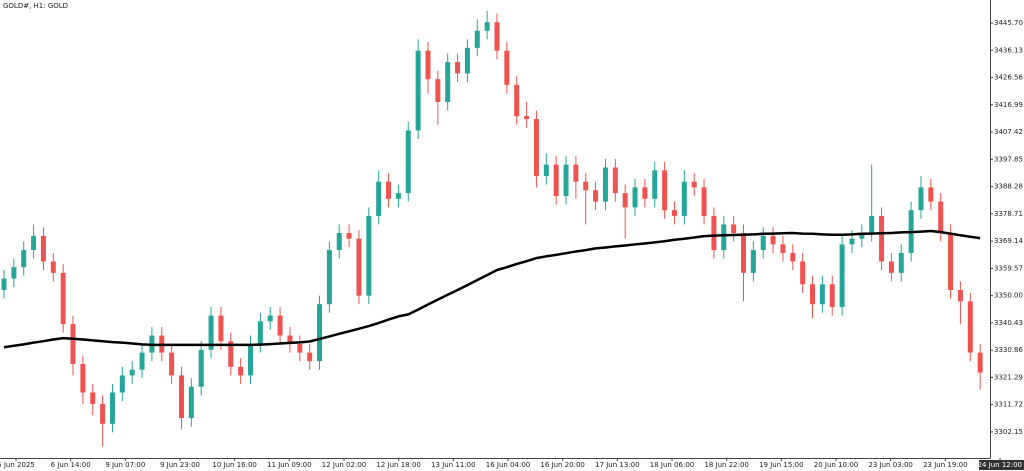 Image resolution: width=1024 pixels, height=471 pixels. I want to click on x-tick-label: 24 Jun 12:00, so click(1000, 465).